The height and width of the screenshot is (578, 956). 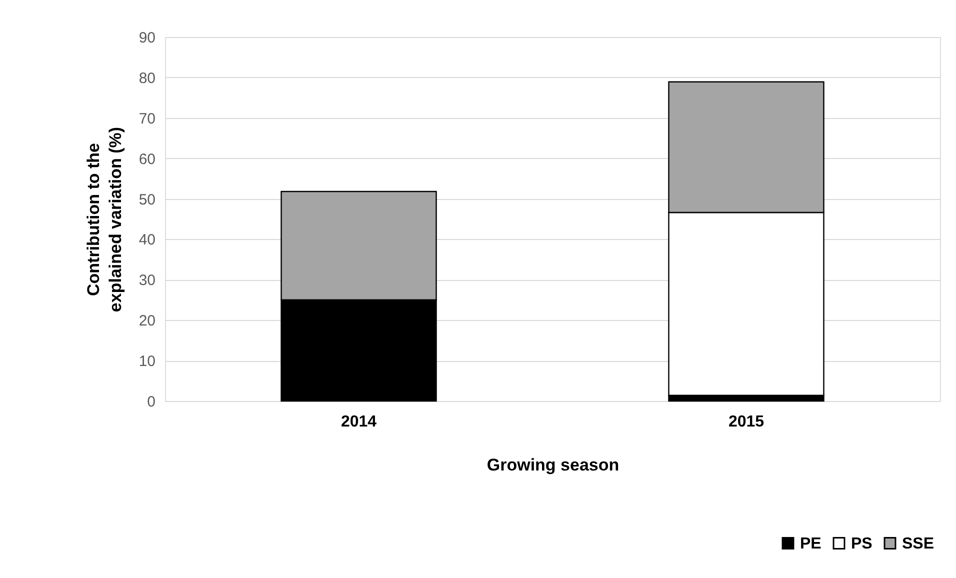 I want to click on y-tick-label: 10, so click(x=147, y=361).